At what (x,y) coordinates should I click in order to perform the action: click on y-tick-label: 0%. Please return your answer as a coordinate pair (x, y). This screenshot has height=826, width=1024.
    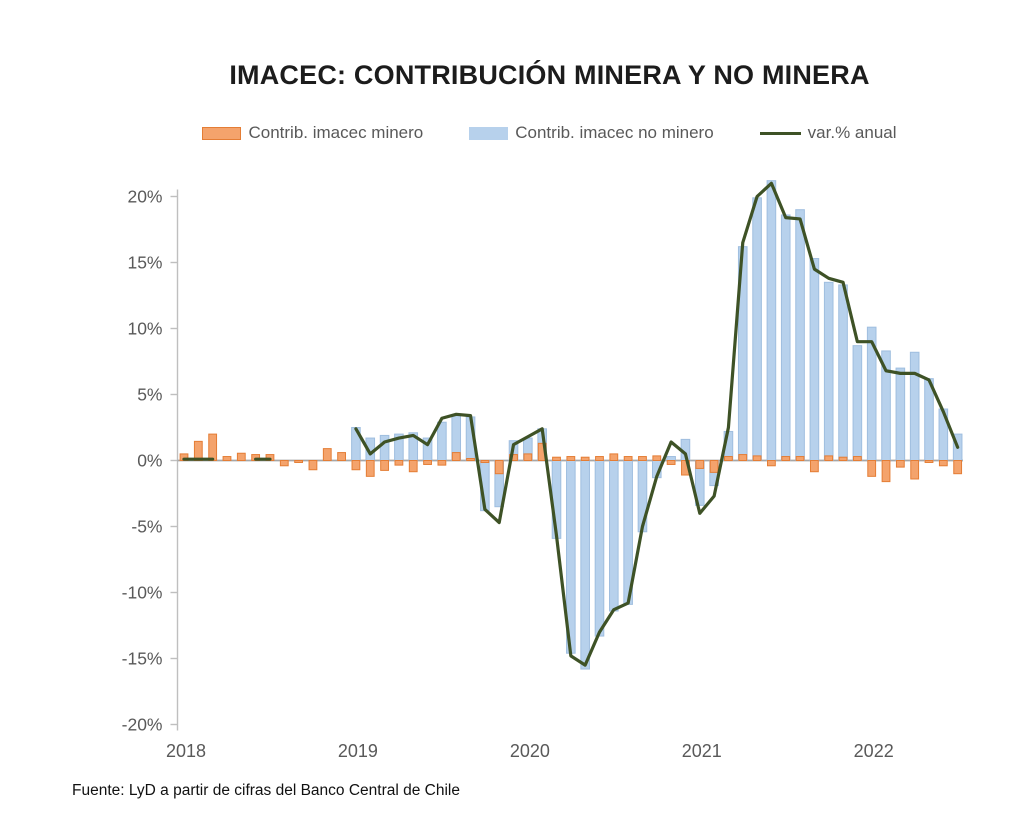
    Looking at the image, I should click on (149, 461).